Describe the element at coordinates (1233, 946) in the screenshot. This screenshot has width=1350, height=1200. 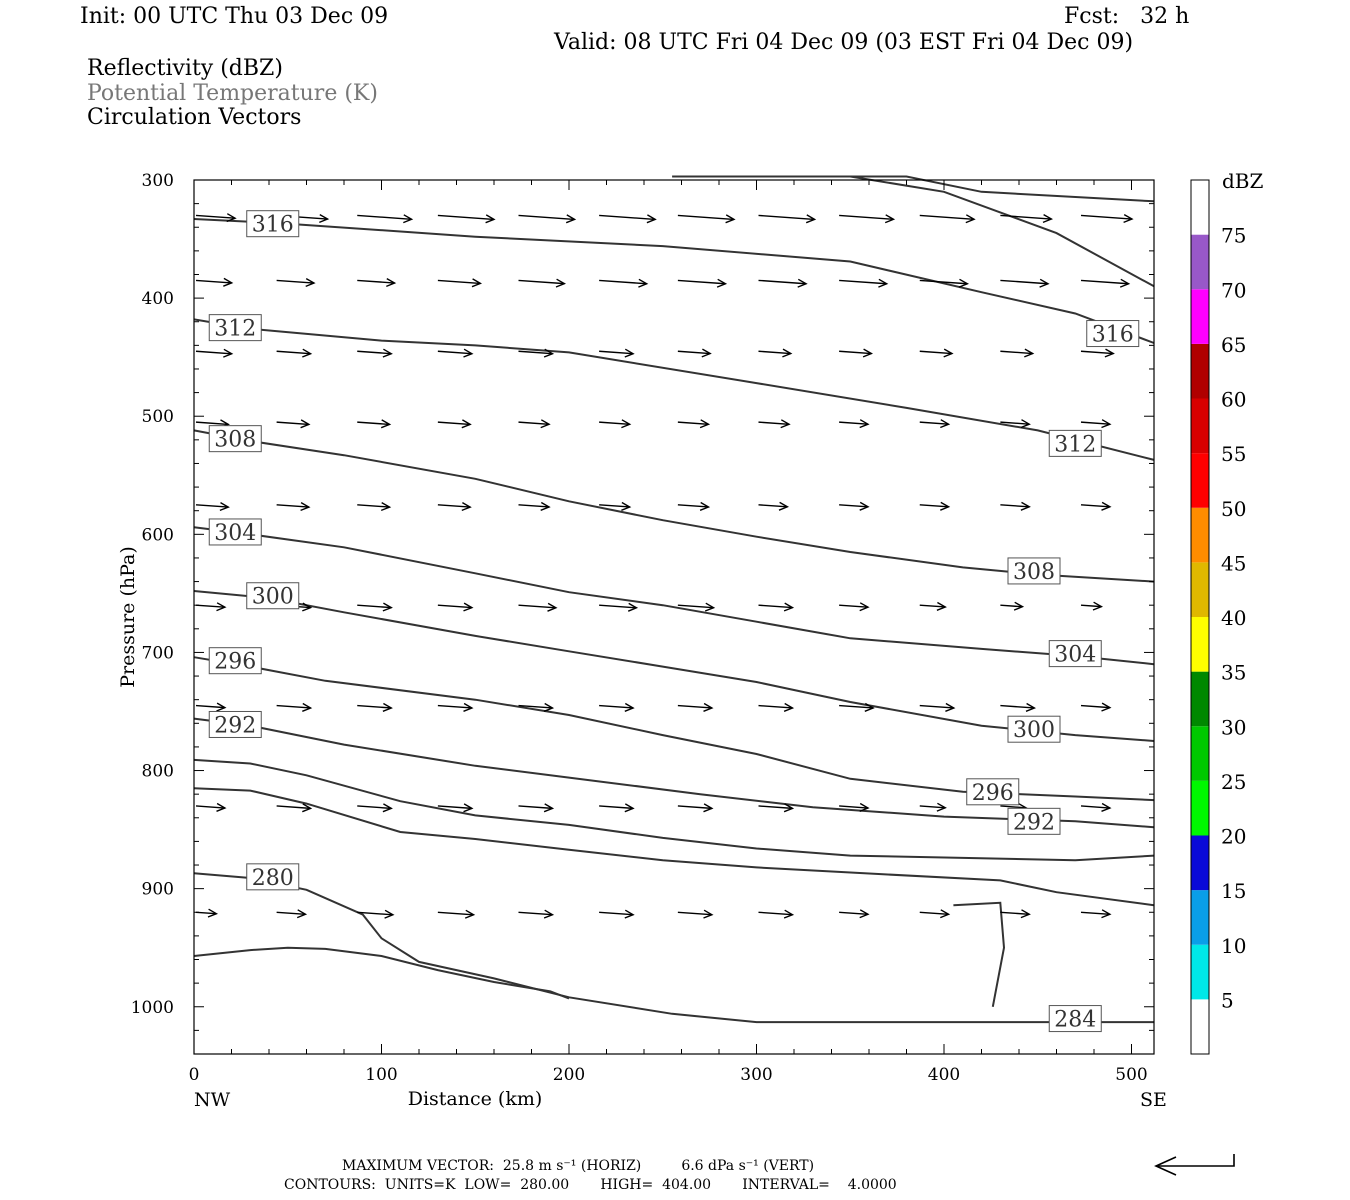
I see `colorbar-label-10: 10` at that location.